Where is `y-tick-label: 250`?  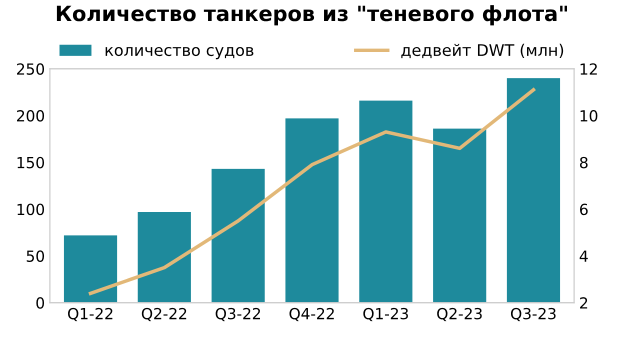 y-tick-label: 250 is located at coordinates (30, 69).